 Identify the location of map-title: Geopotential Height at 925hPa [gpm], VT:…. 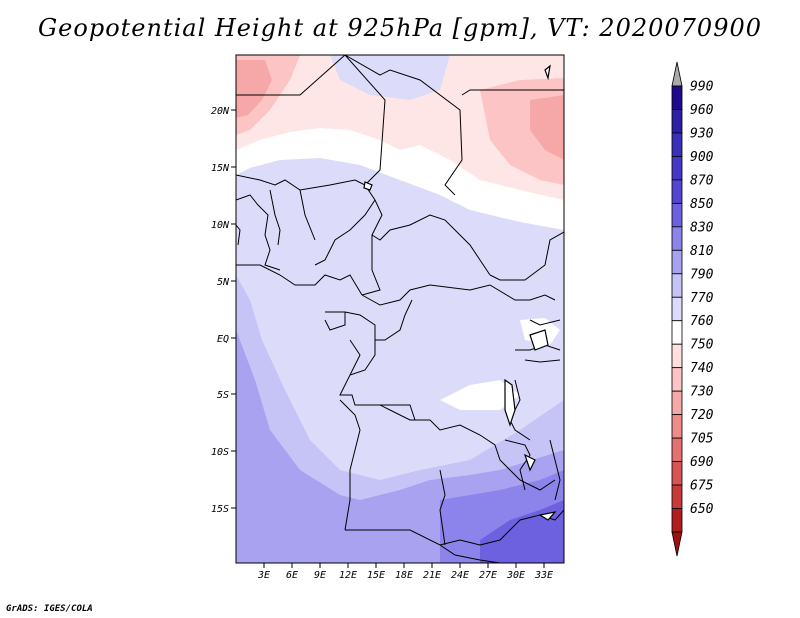
(400, 28).